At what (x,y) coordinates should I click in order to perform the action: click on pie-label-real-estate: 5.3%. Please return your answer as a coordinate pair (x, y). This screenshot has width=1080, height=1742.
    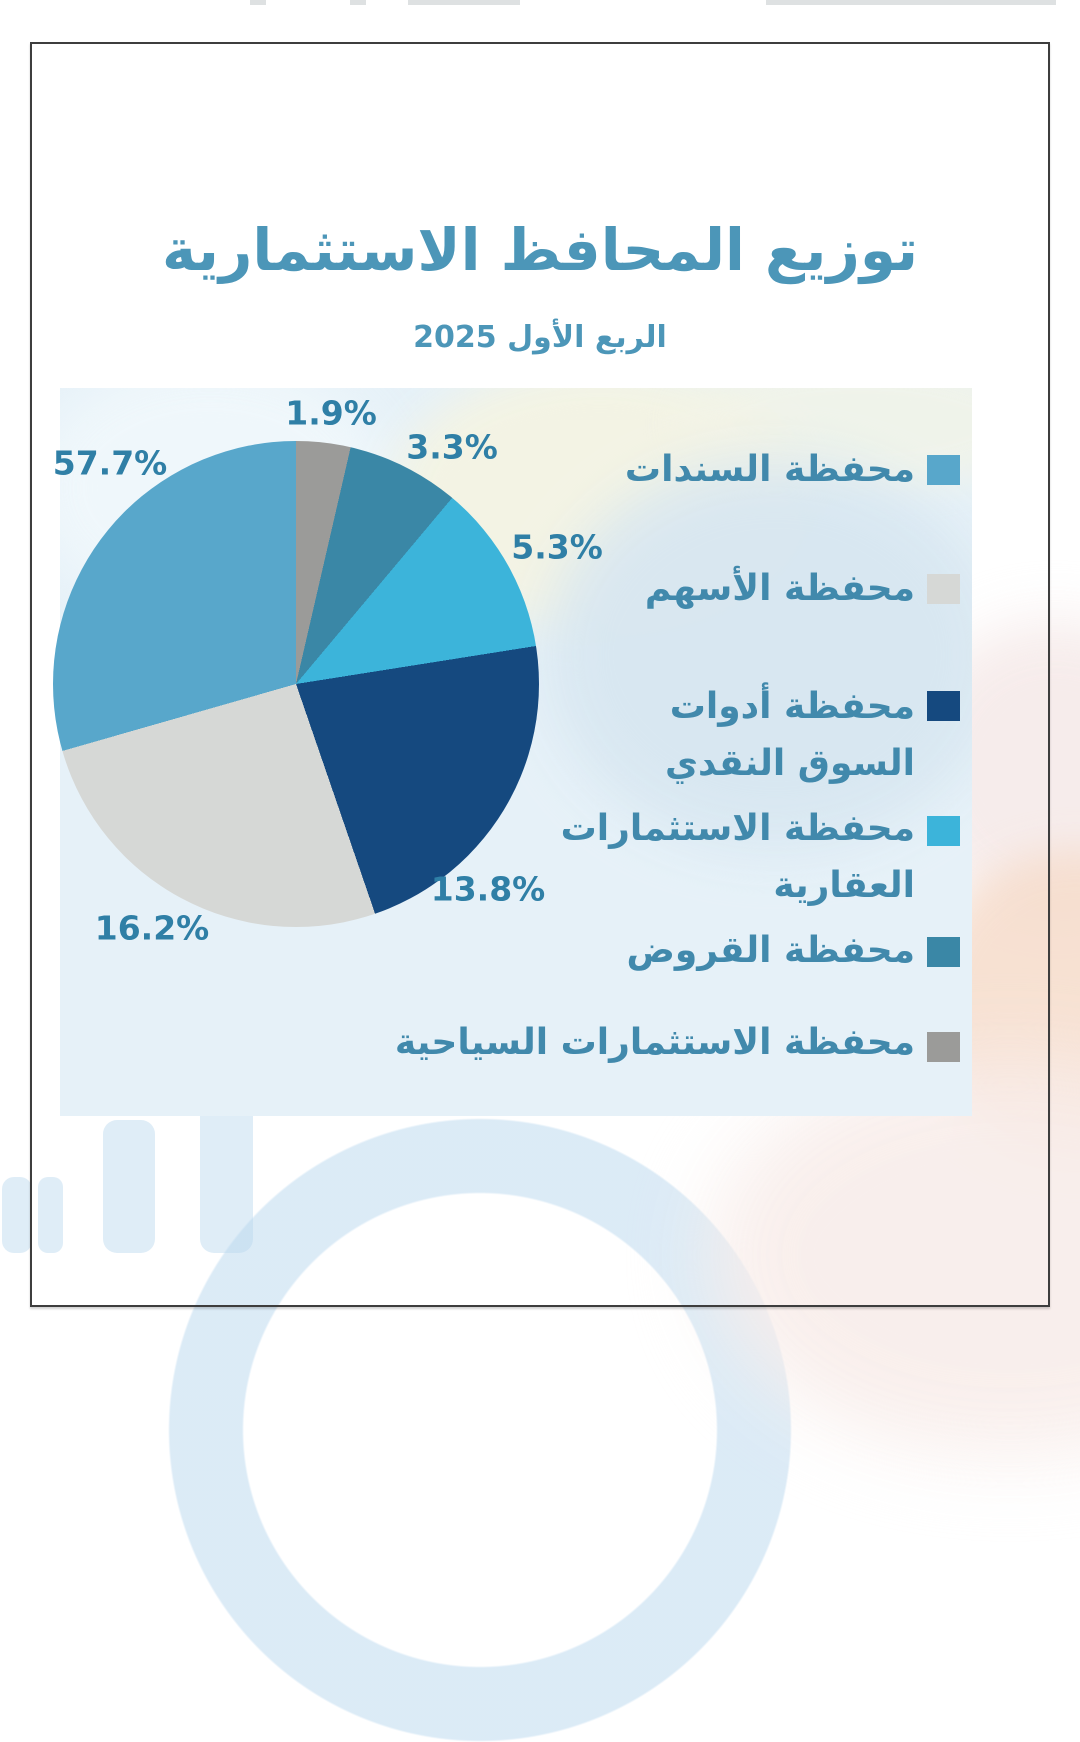
    Looking at the image, I should click on (557, 547).